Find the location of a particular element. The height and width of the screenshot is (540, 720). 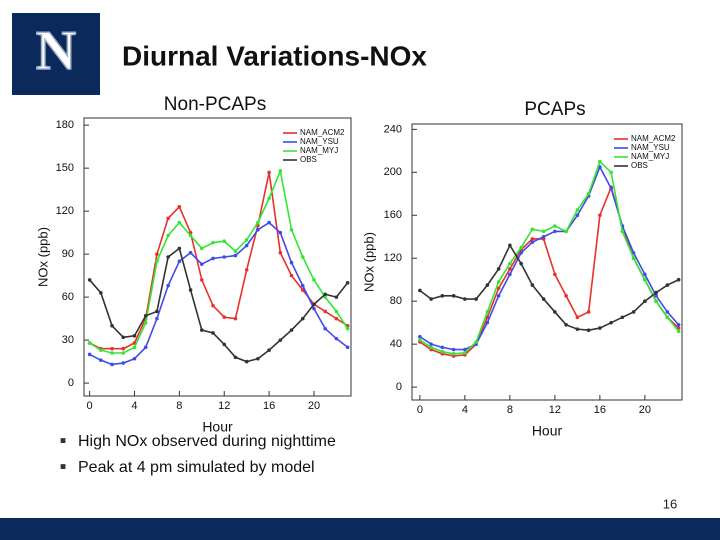

footer-bar is located at coordinates (360, 529).